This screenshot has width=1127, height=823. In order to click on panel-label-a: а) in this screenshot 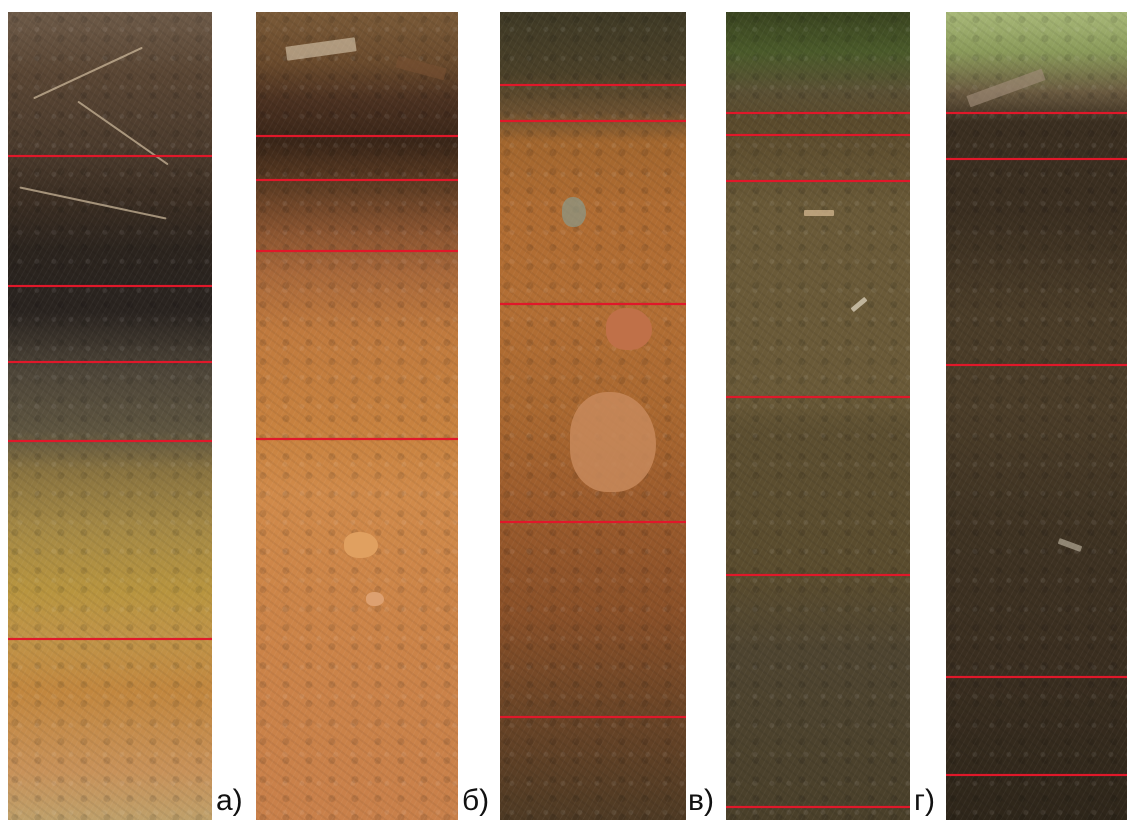, I will do `click(229, 800)`.